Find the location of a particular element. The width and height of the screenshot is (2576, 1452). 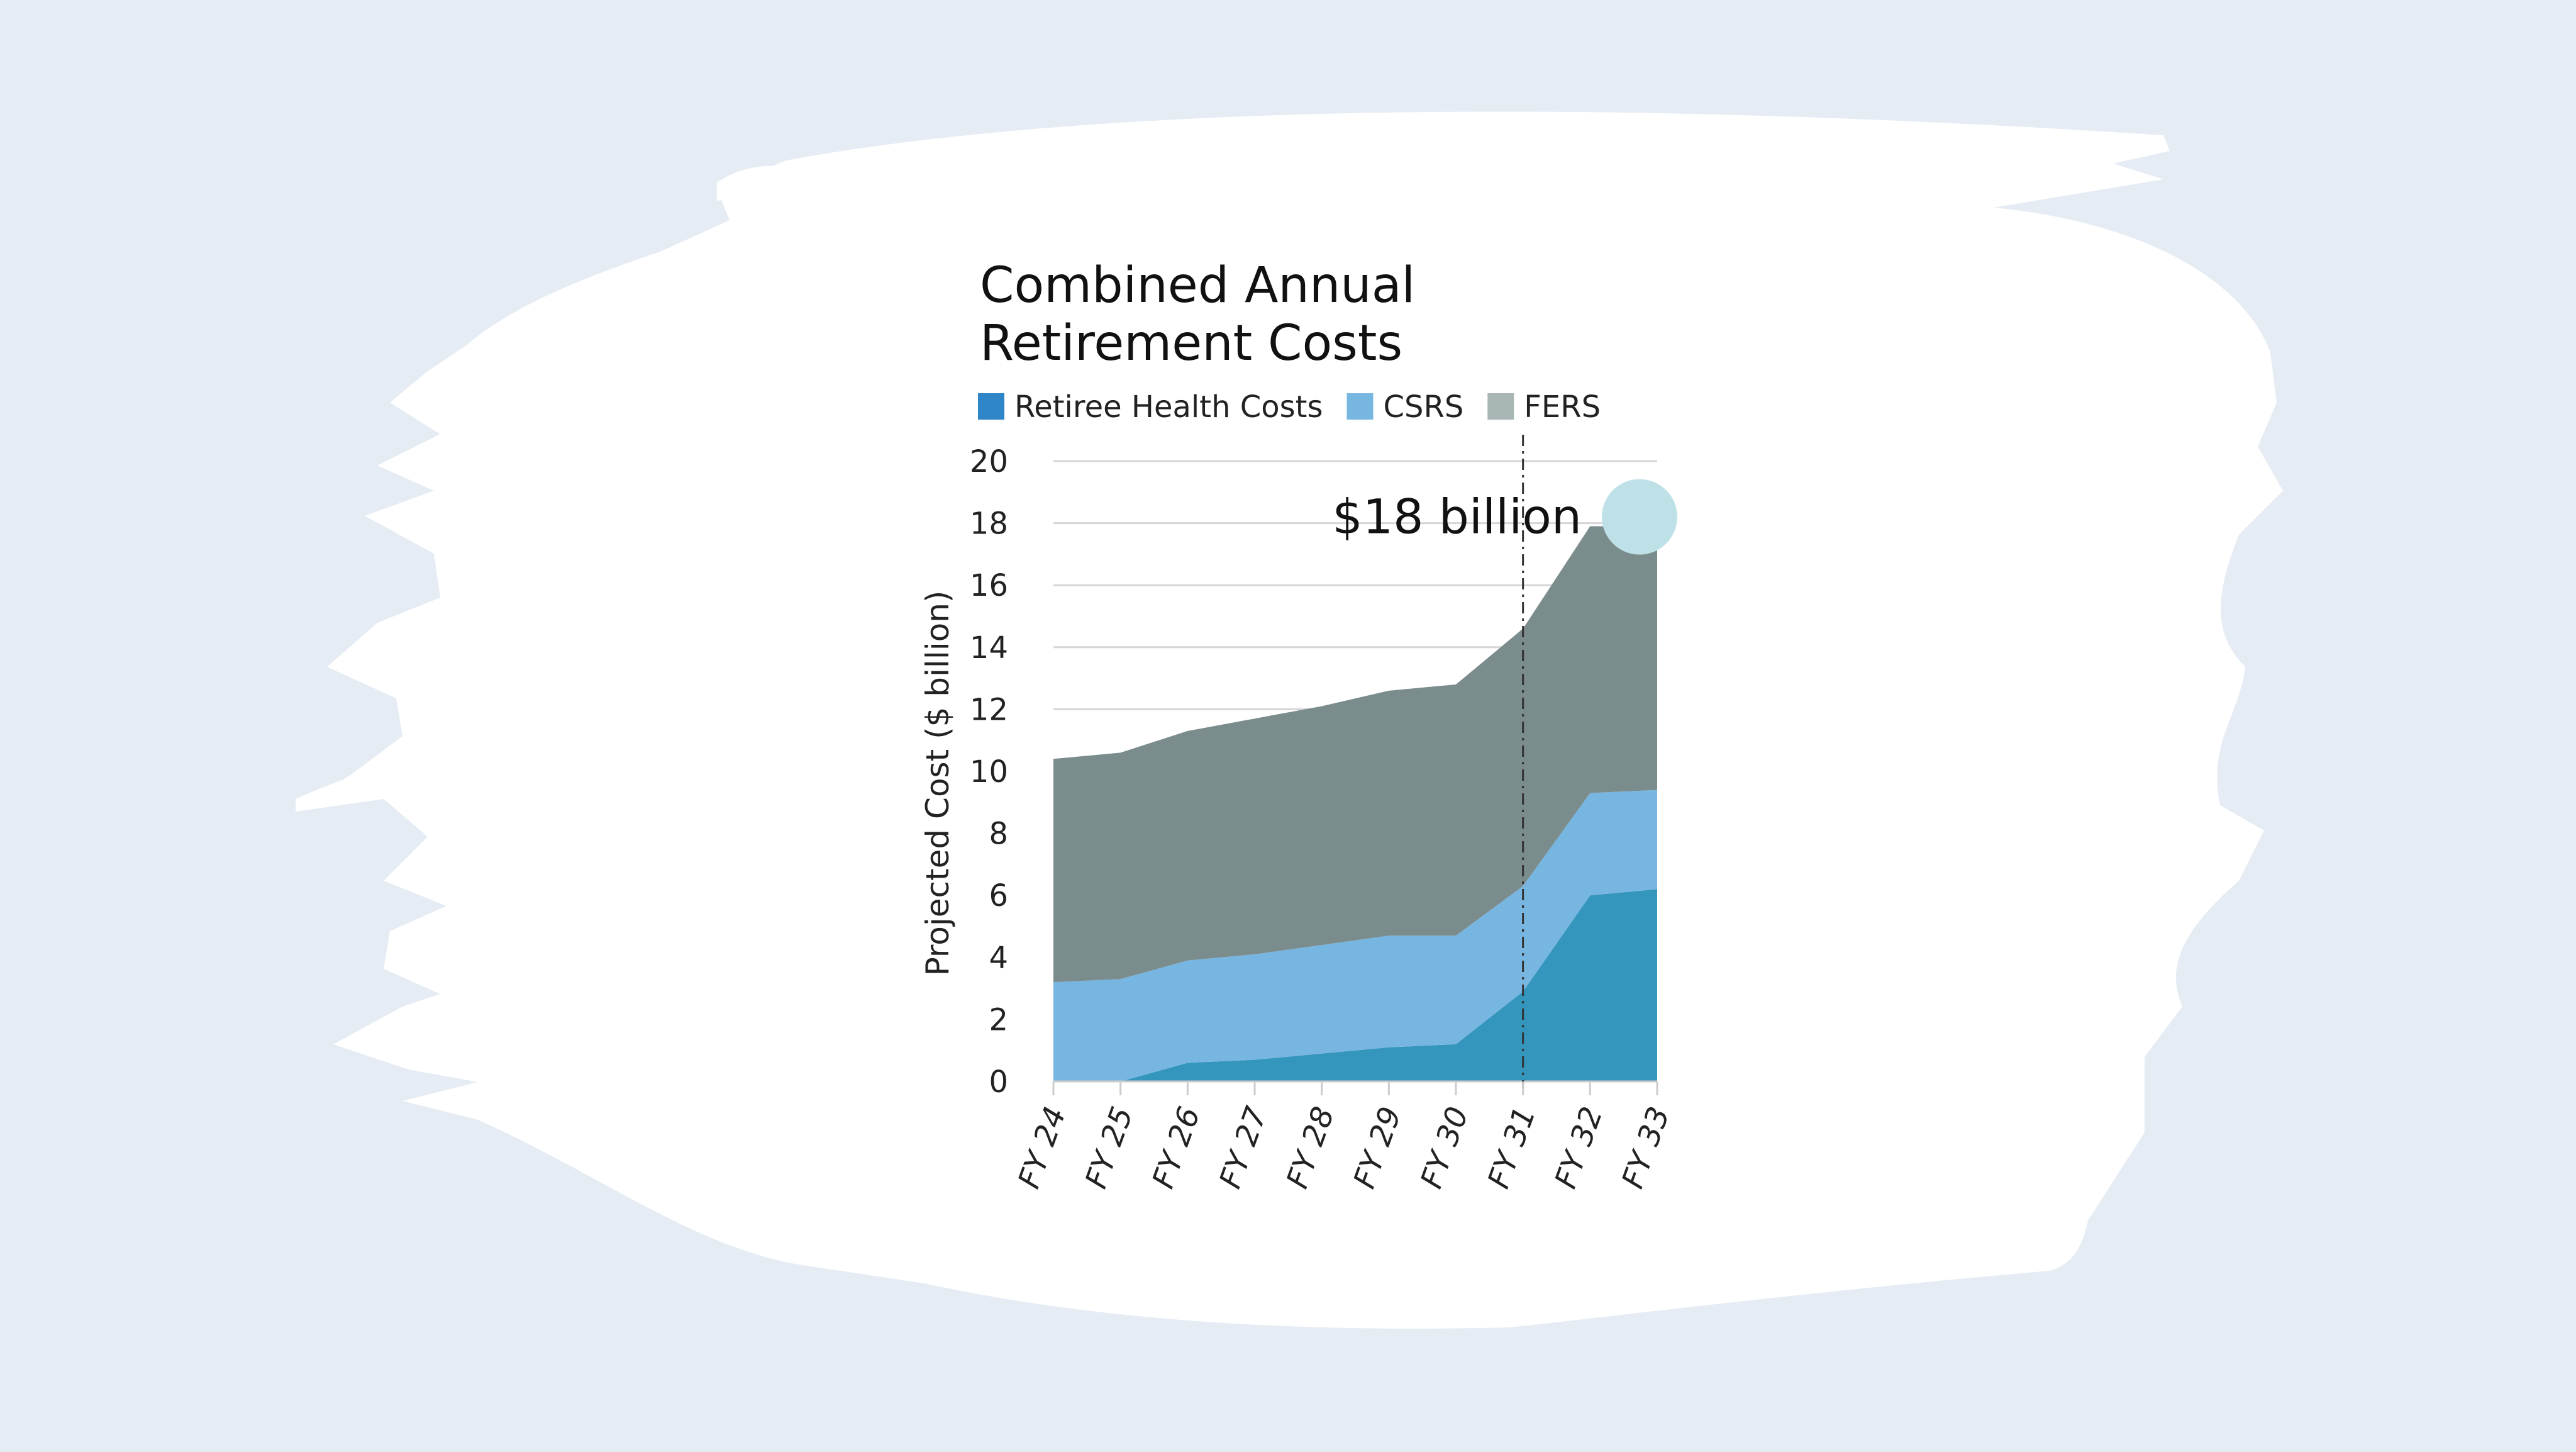

area-csrs is located at coordinates (1355, 936).